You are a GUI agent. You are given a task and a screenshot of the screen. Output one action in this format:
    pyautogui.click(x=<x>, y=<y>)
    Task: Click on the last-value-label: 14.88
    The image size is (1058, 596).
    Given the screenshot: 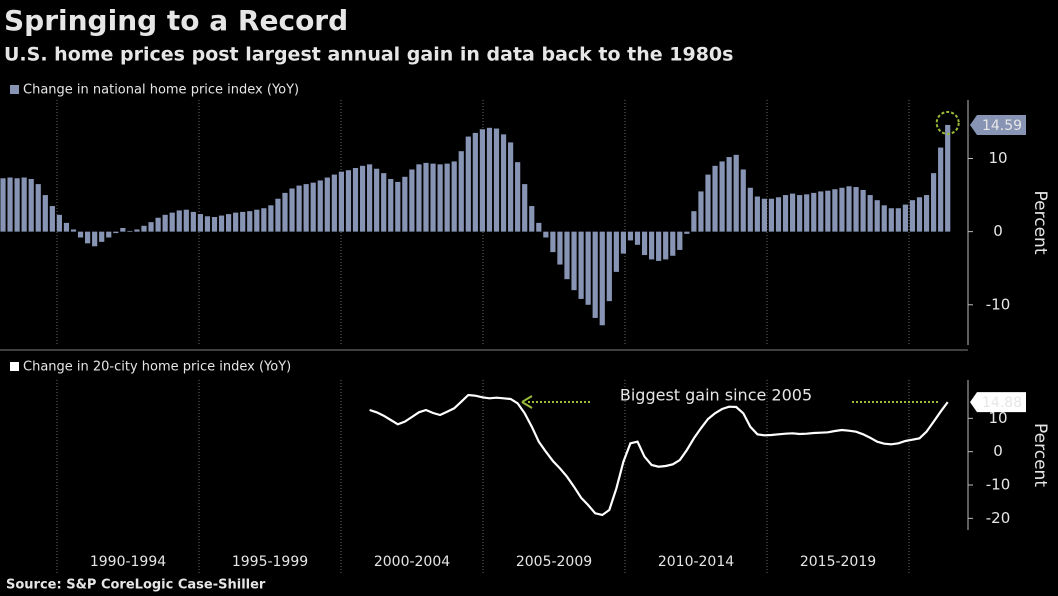 What is the action you would take?
    pyautogui.click(x=1002, y=403)
    